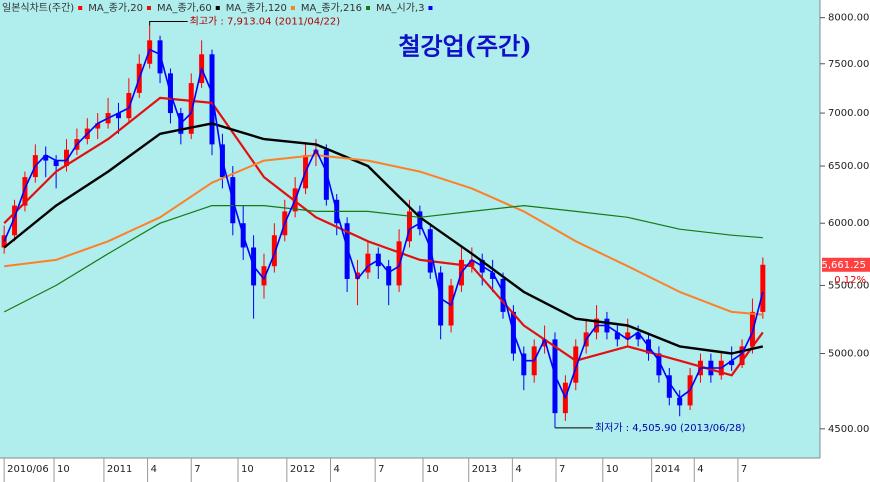  I want to click on legend-label: MA_종가,120, so click(256, 8).